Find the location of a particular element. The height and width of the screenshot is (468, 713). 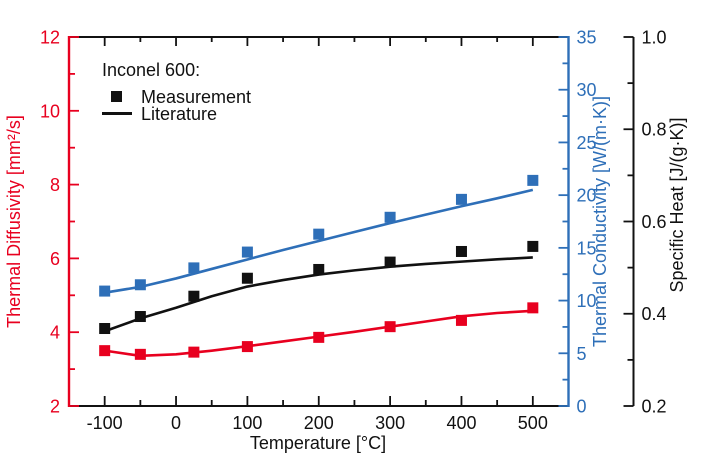

tick-label: 5 is located at coordinates (582, 354).